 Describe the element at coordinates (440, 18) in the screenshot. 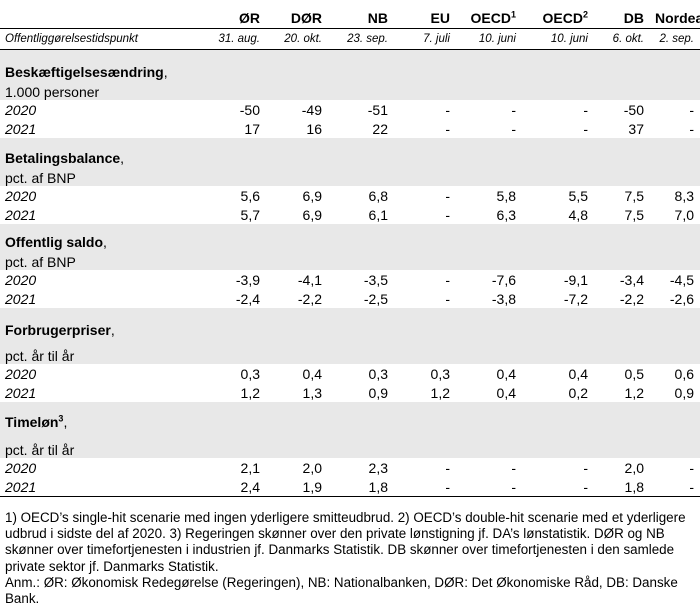

I see `col-header-eu: EU` at that location.